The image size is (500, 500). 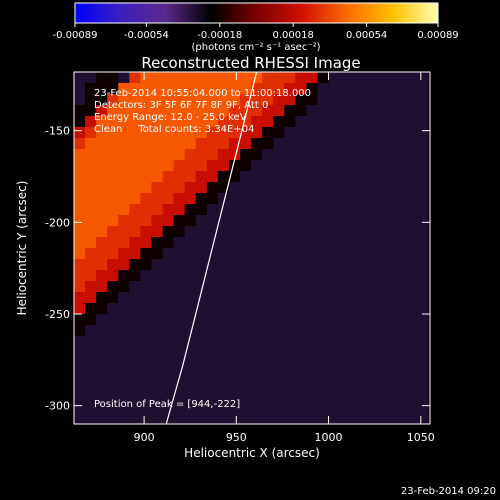 What do you see at coordinates (250, 63) in the screenshot?
I see `chart-title: Reconstructed RHESSI Image` at bounding box center [250, 63].